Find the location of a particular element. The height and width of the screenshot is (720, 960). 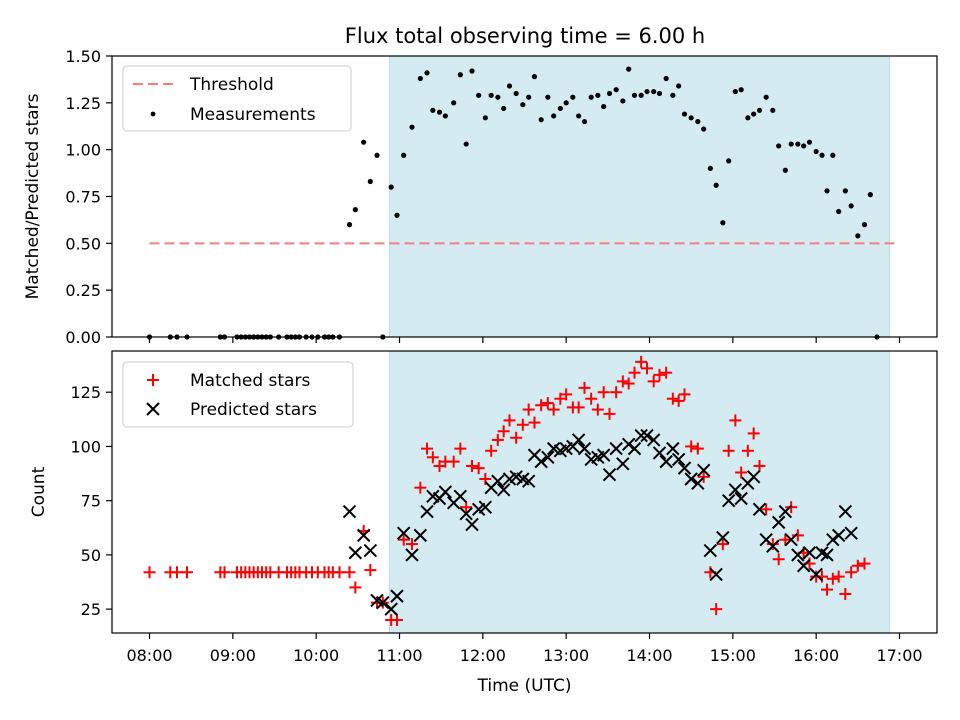

bottom-ytick-label: 75 is located at coordinates (91, 501).